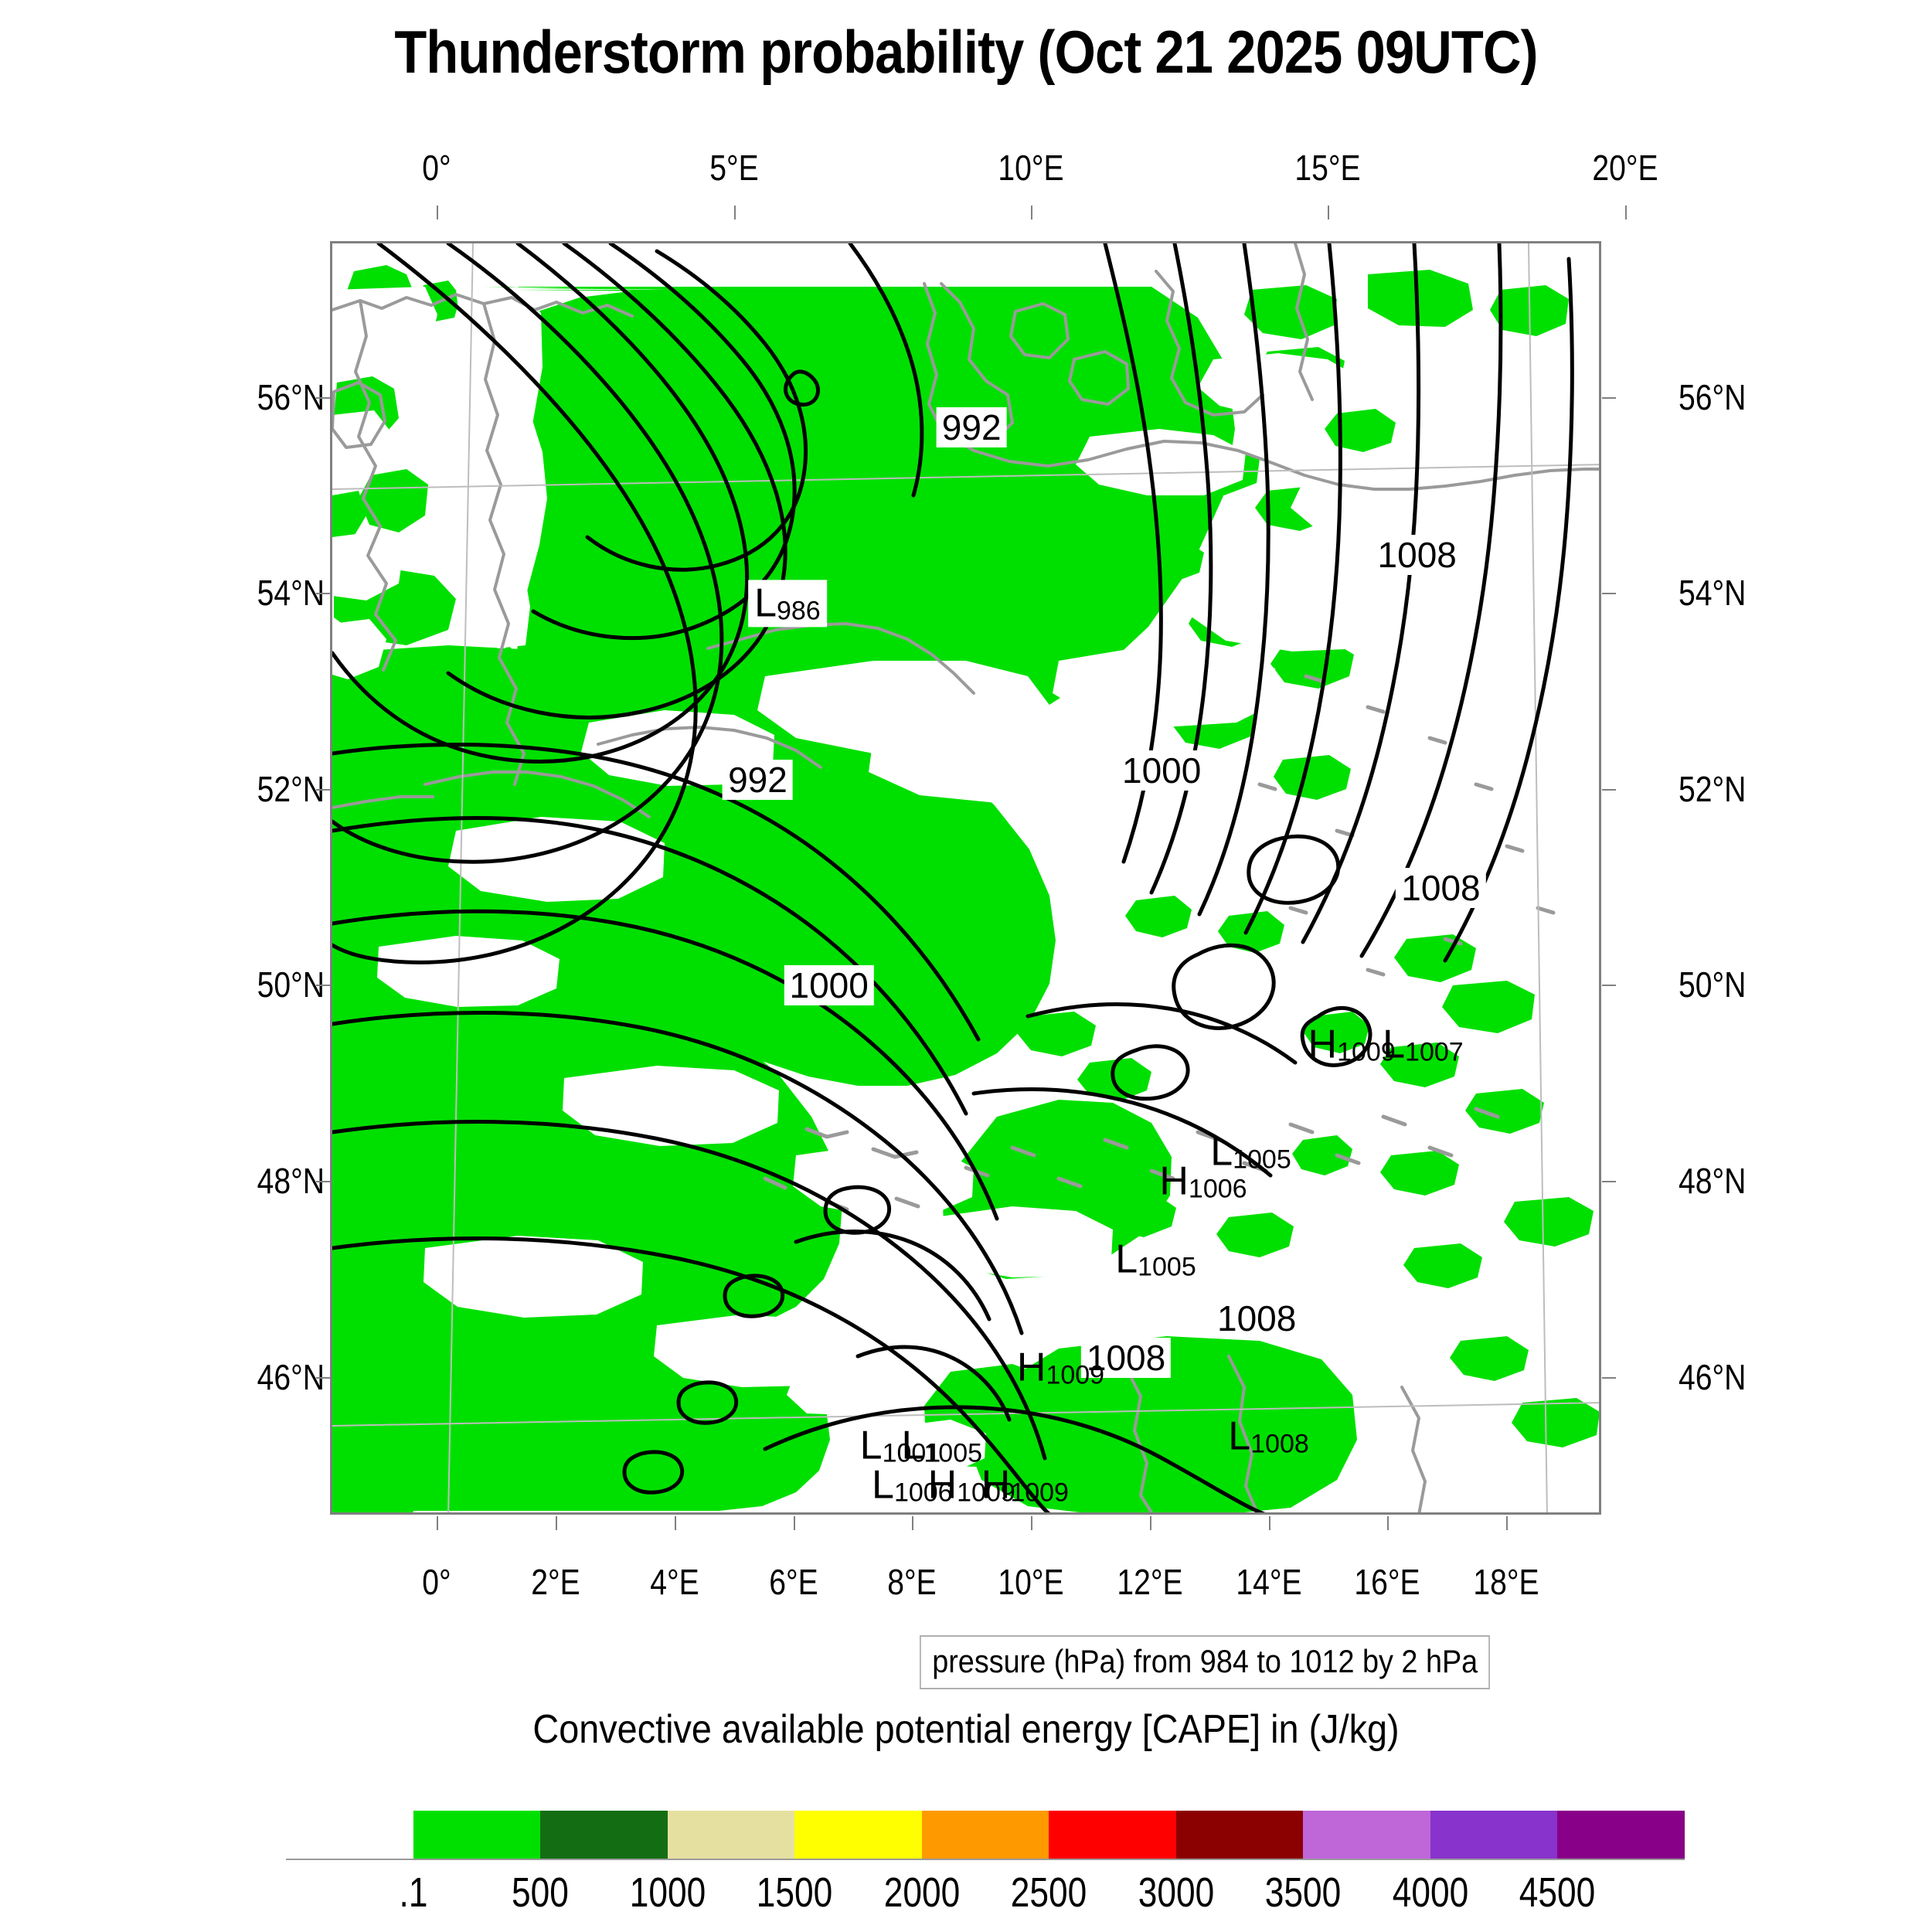 The image size is (1932, 1932). I want to click on lat-tick-left-50: 50°N, so click(291, 985).